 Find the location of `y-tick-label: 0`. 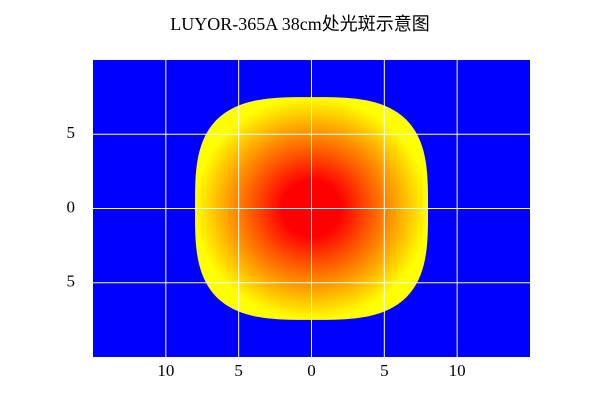

y-tick-label: 0 is located at coordinates (71, 206).